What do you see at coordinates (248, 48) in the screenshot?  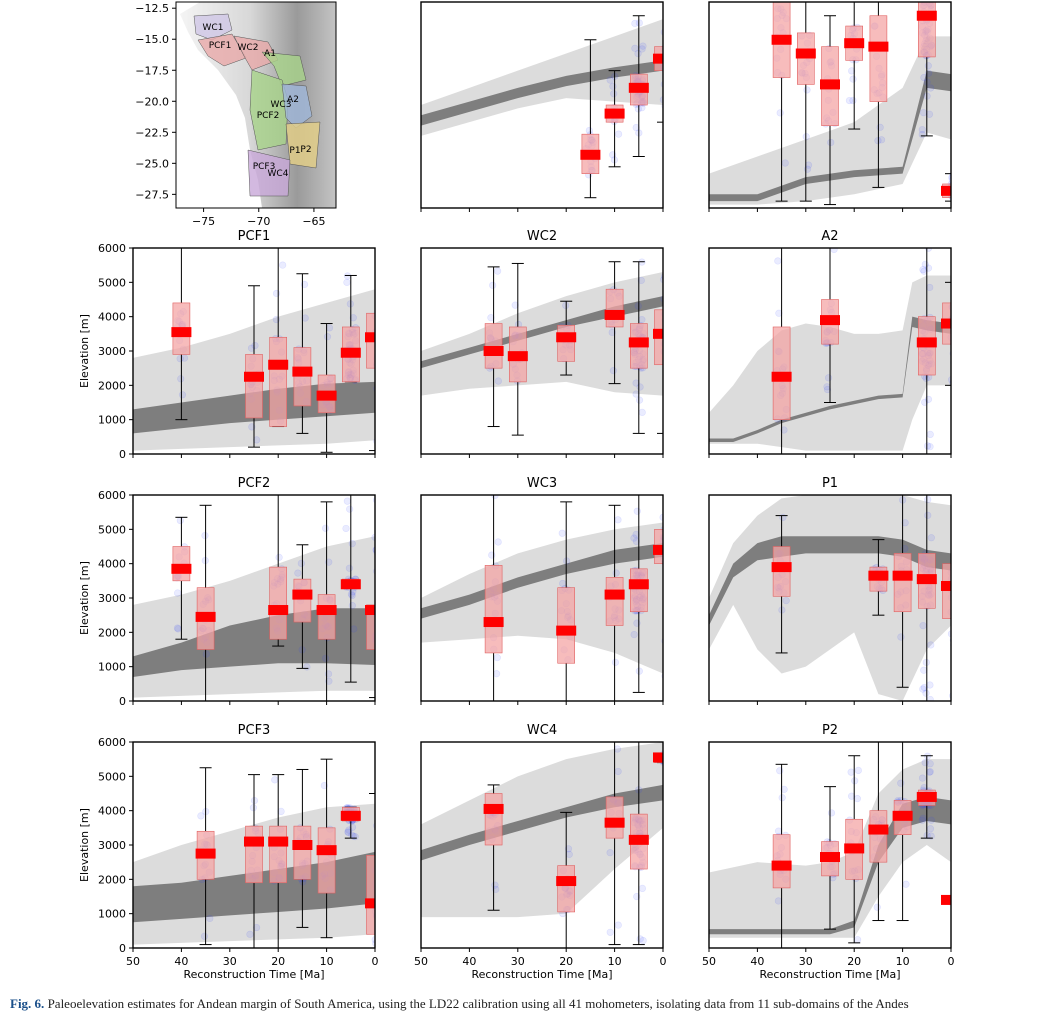 I see `map-region-label: WC2` at bounding box center [248, 48].